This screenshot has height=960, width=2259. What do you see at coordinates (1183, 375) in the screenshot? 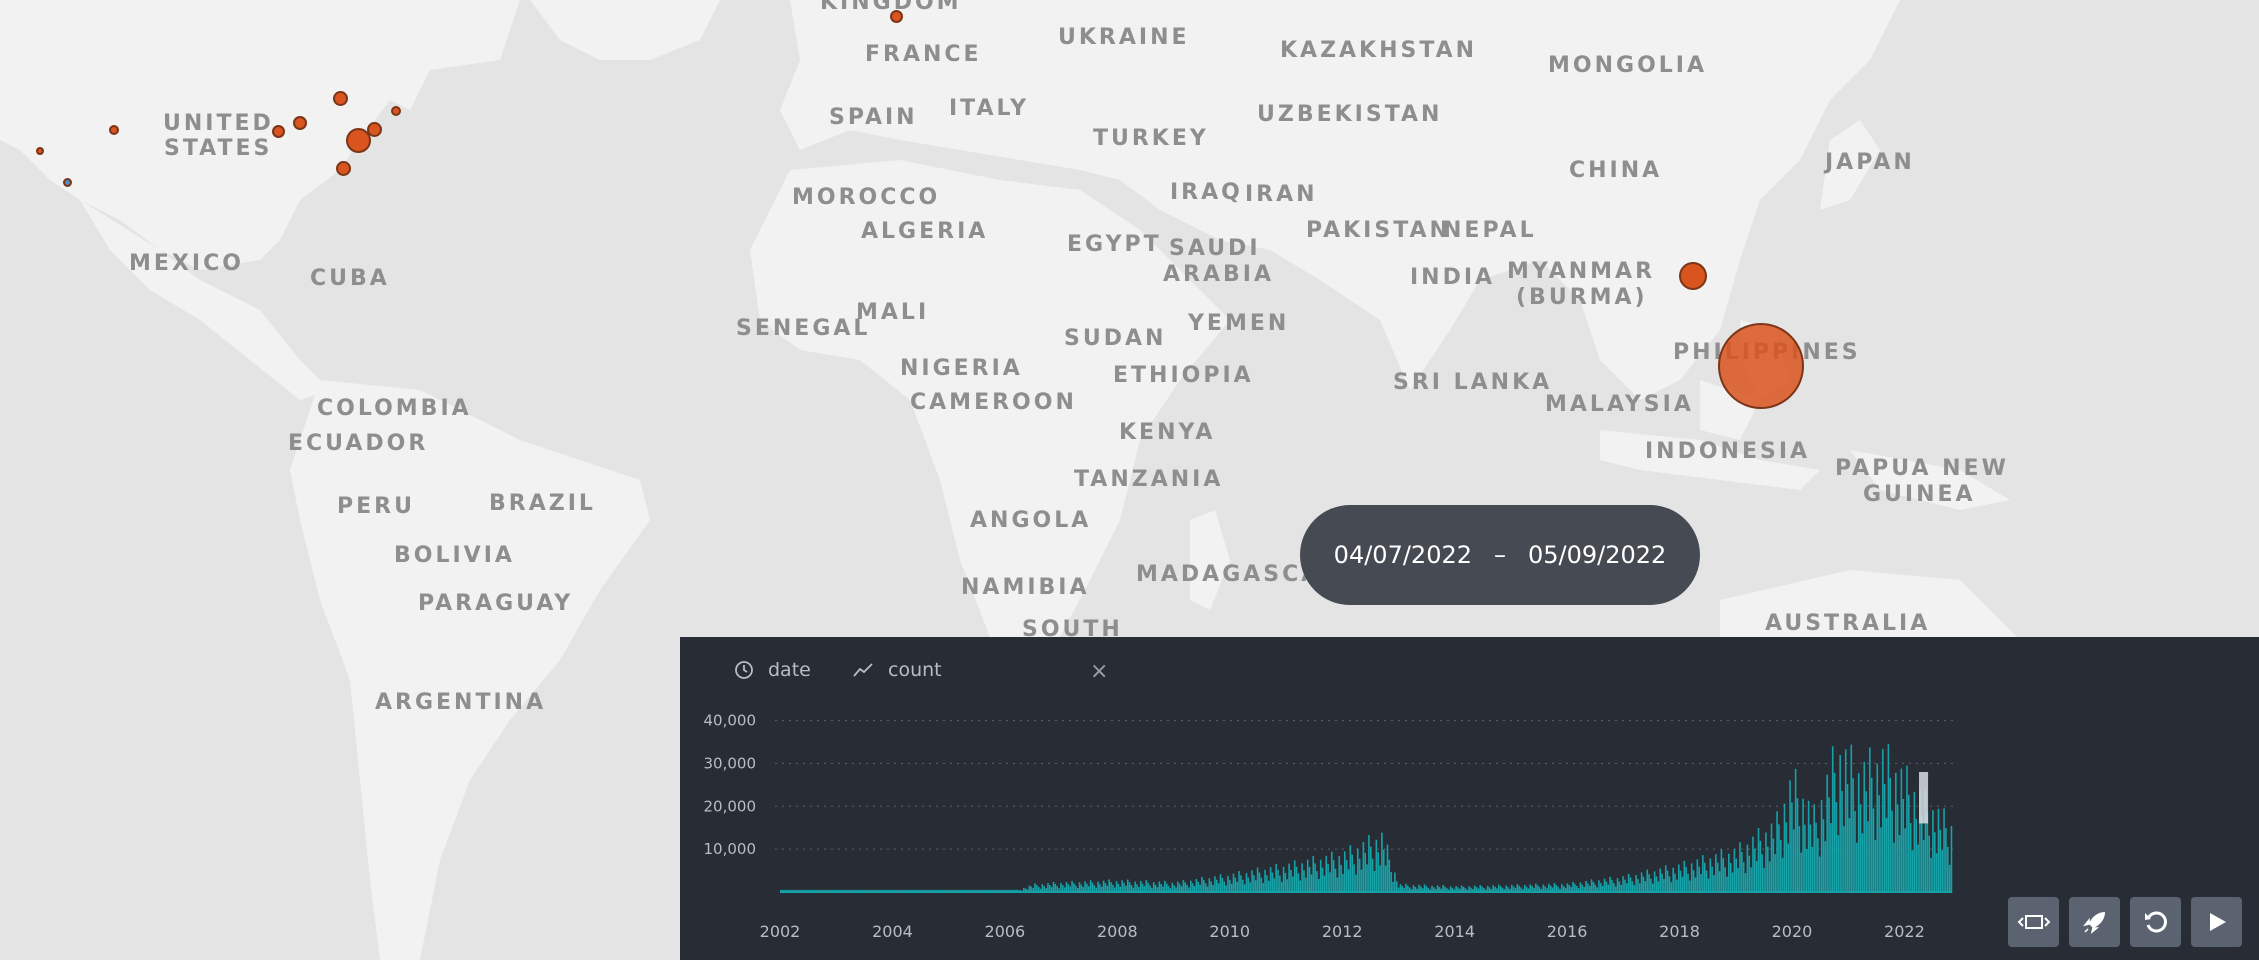
I see `map-label: ETHIOPIA` at bounding box center [1183, 375].